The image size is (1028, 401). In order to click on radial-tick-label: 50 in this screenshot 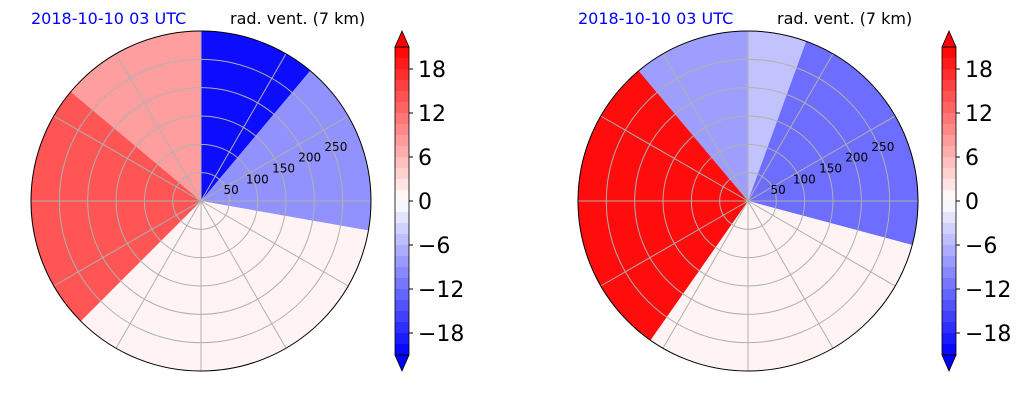, I will do `click(231, 190)`.